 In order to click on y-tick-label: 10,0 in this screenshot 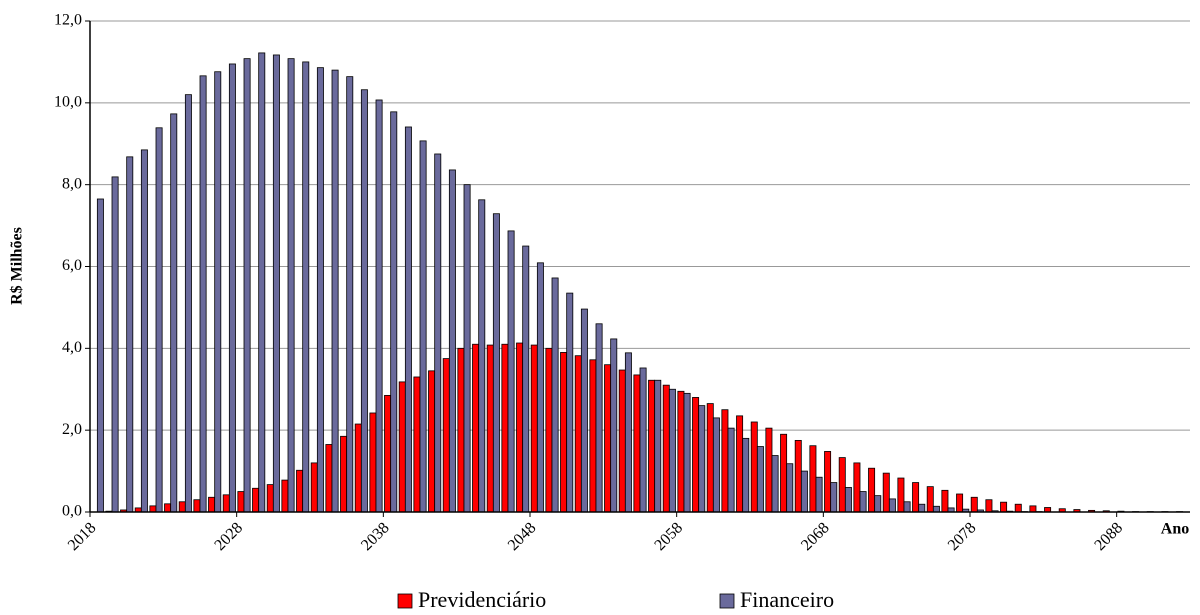, I will do `click(68, 102)`.